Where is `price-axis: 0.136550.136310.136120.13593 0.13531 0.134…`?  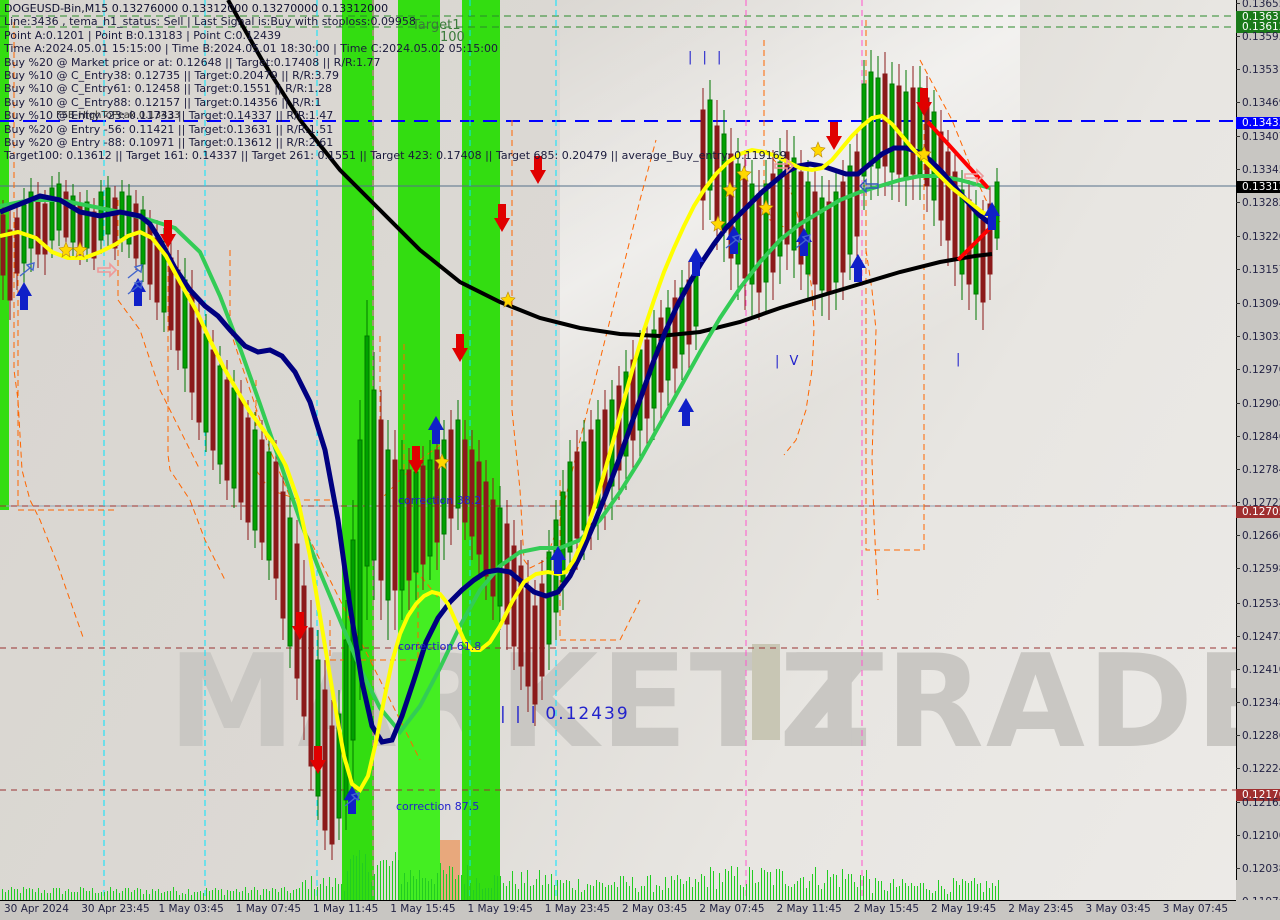 price-axis: 0.136550.136310.136120.13593 0.13531 0.134… is located at coordinates (1258, 454).